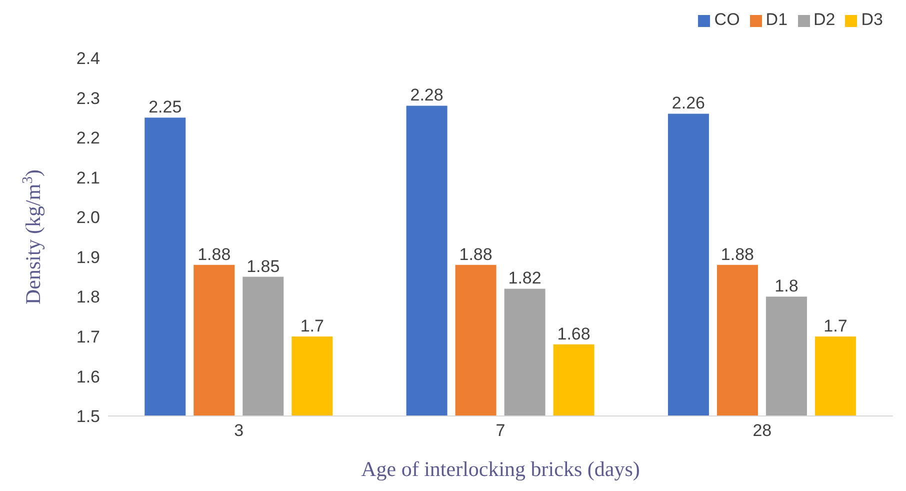 The image size is (906, 491). What do you see at coordinates (239, 430) in the screenshot?
I see `x-tick-label: 3` at bounding box center [239, 430].